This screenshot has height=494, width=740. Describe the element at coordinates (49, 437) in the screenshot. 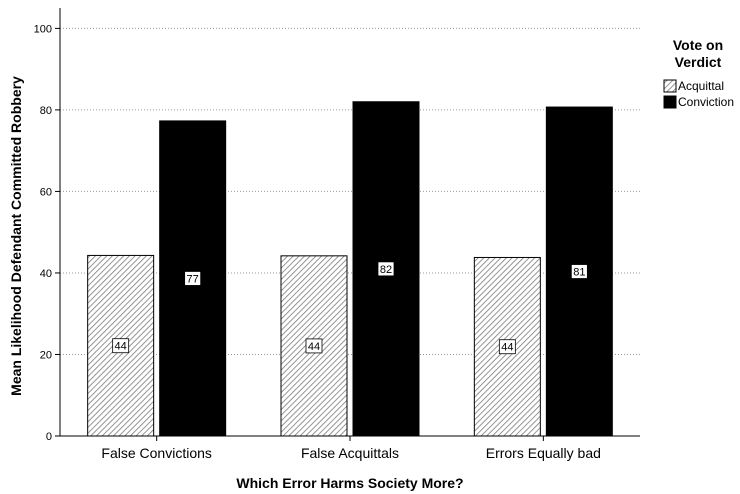

I see `y-tick-label-0: 0` at that location.